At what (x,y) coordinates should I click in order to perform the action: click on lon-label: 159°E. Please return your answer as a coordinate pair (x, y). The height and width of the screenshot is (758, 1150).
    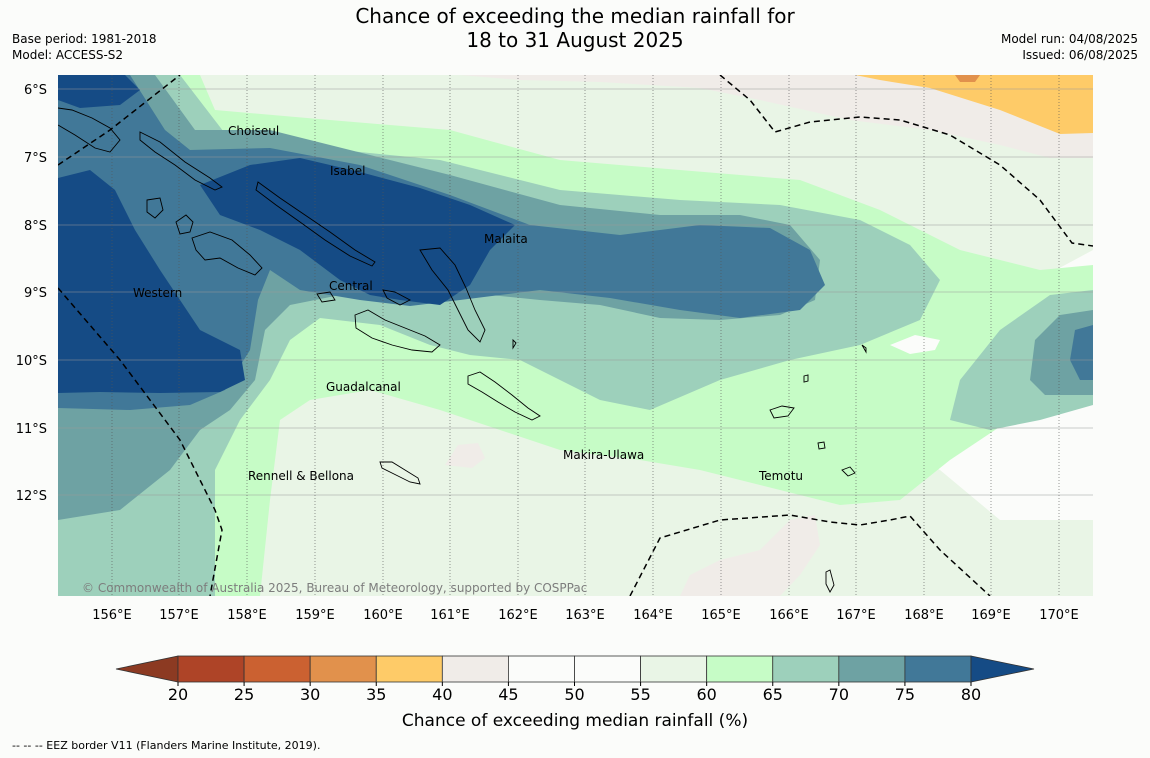
    Looking at the image, I should click on (315, 615).